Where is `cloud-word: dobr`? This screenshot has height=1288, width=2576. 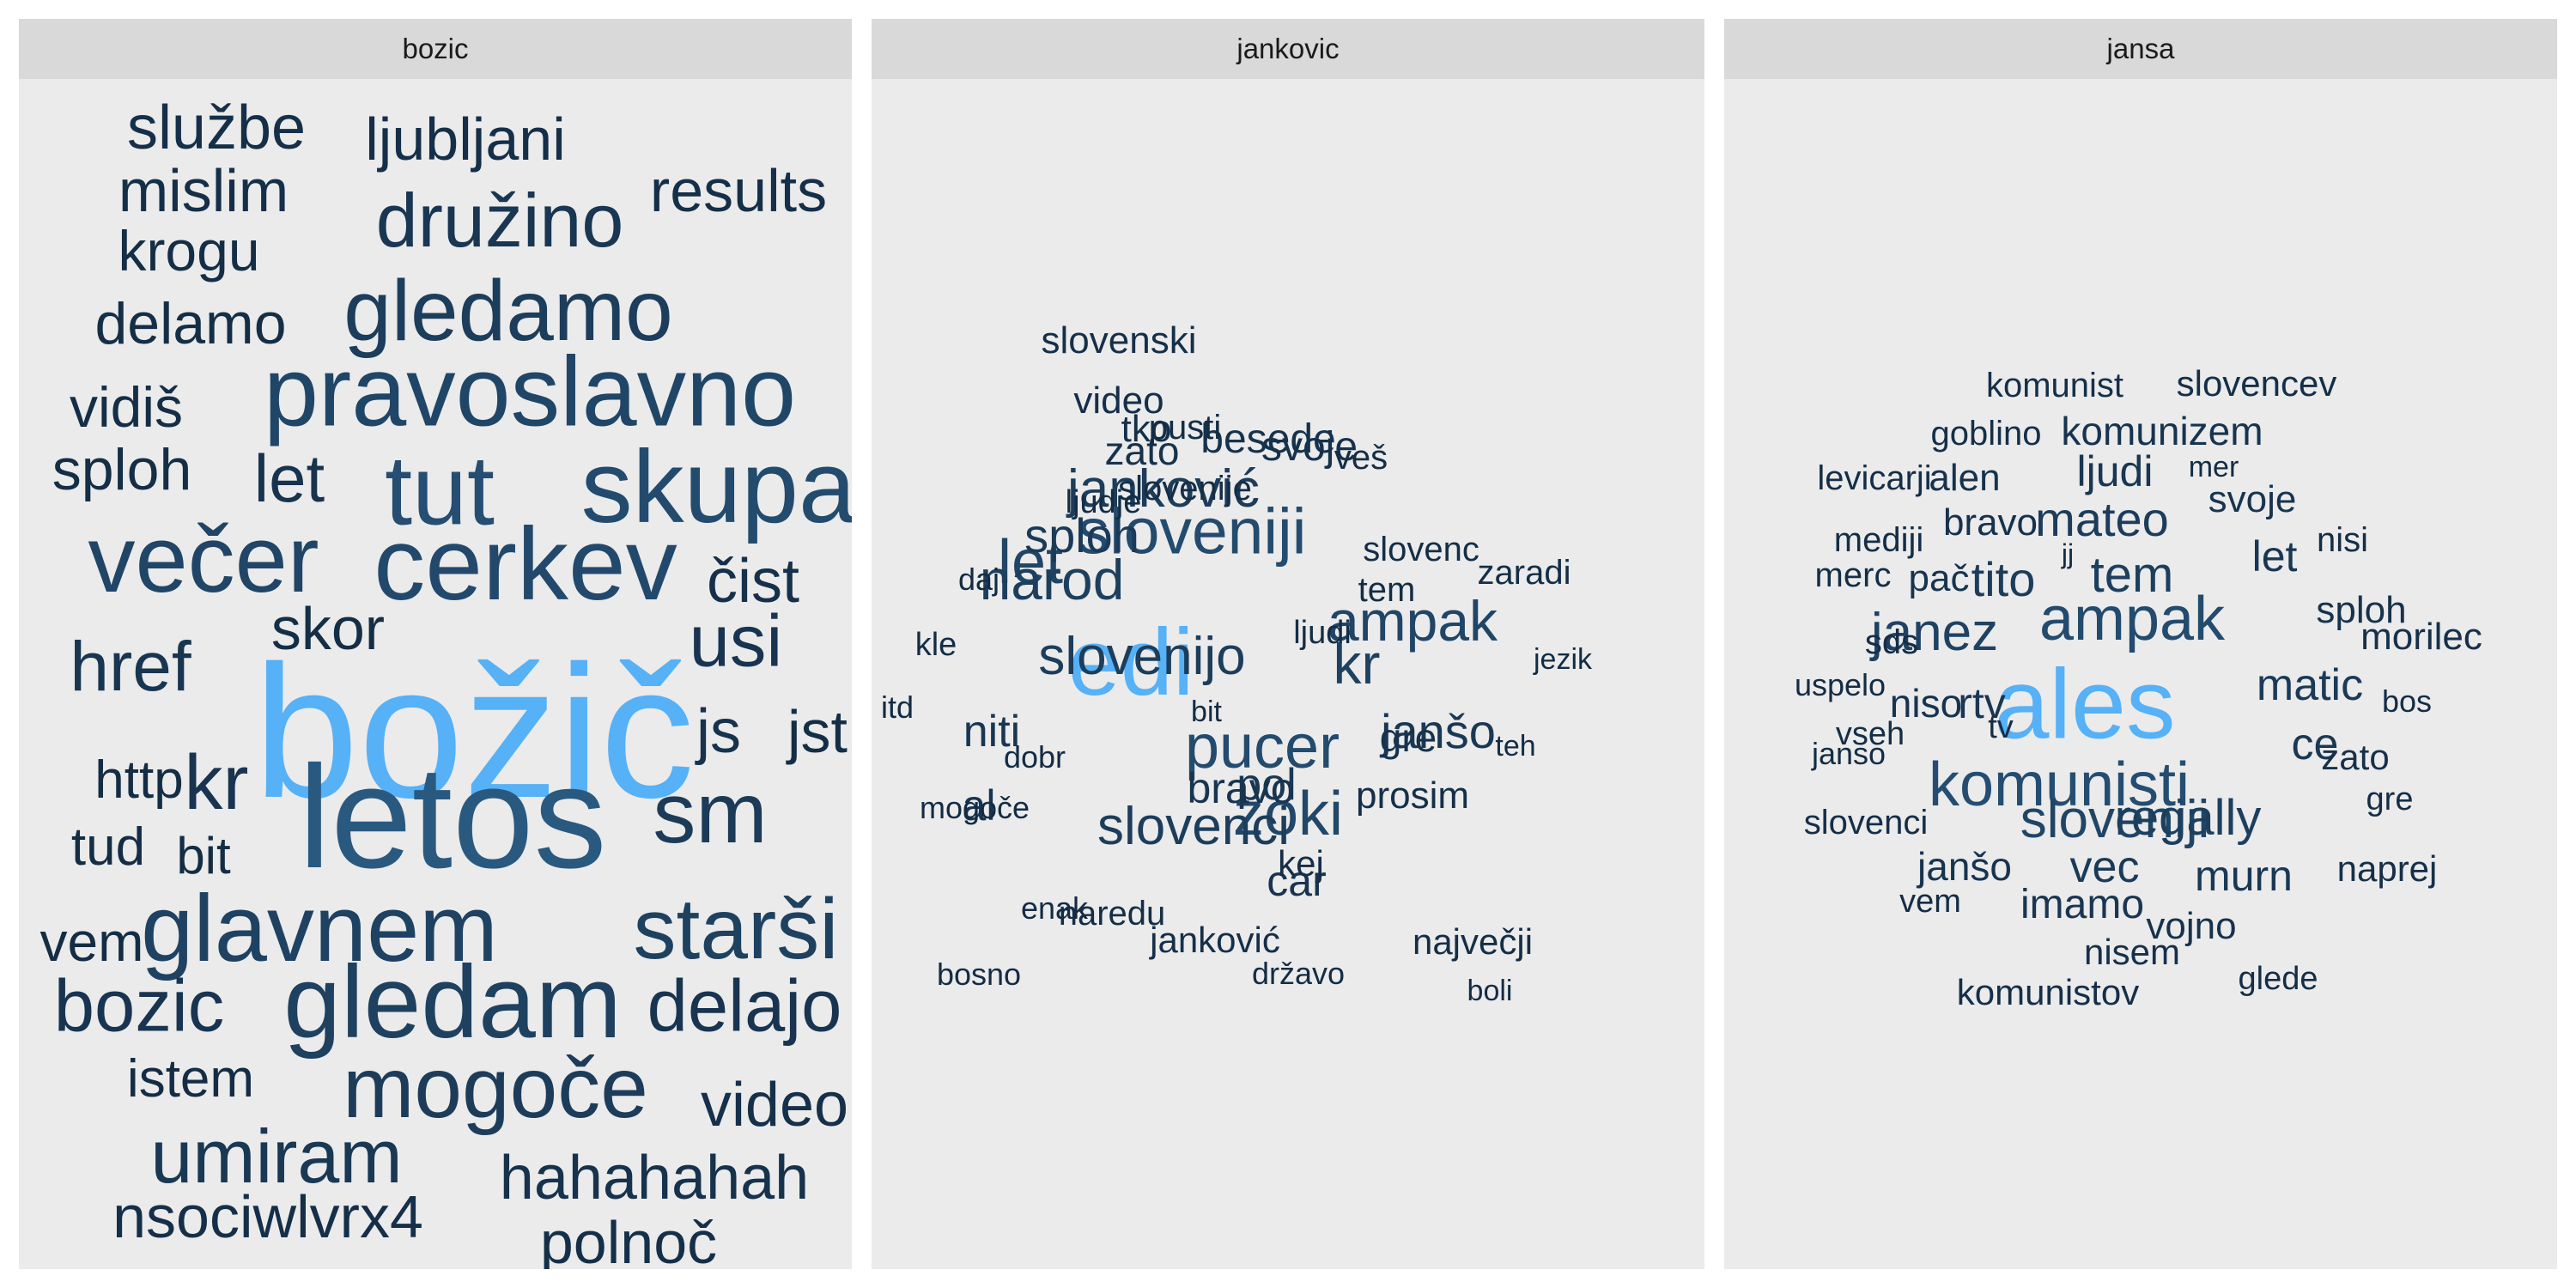 cloud-word: dobr is located at coordinates (1034, 757).